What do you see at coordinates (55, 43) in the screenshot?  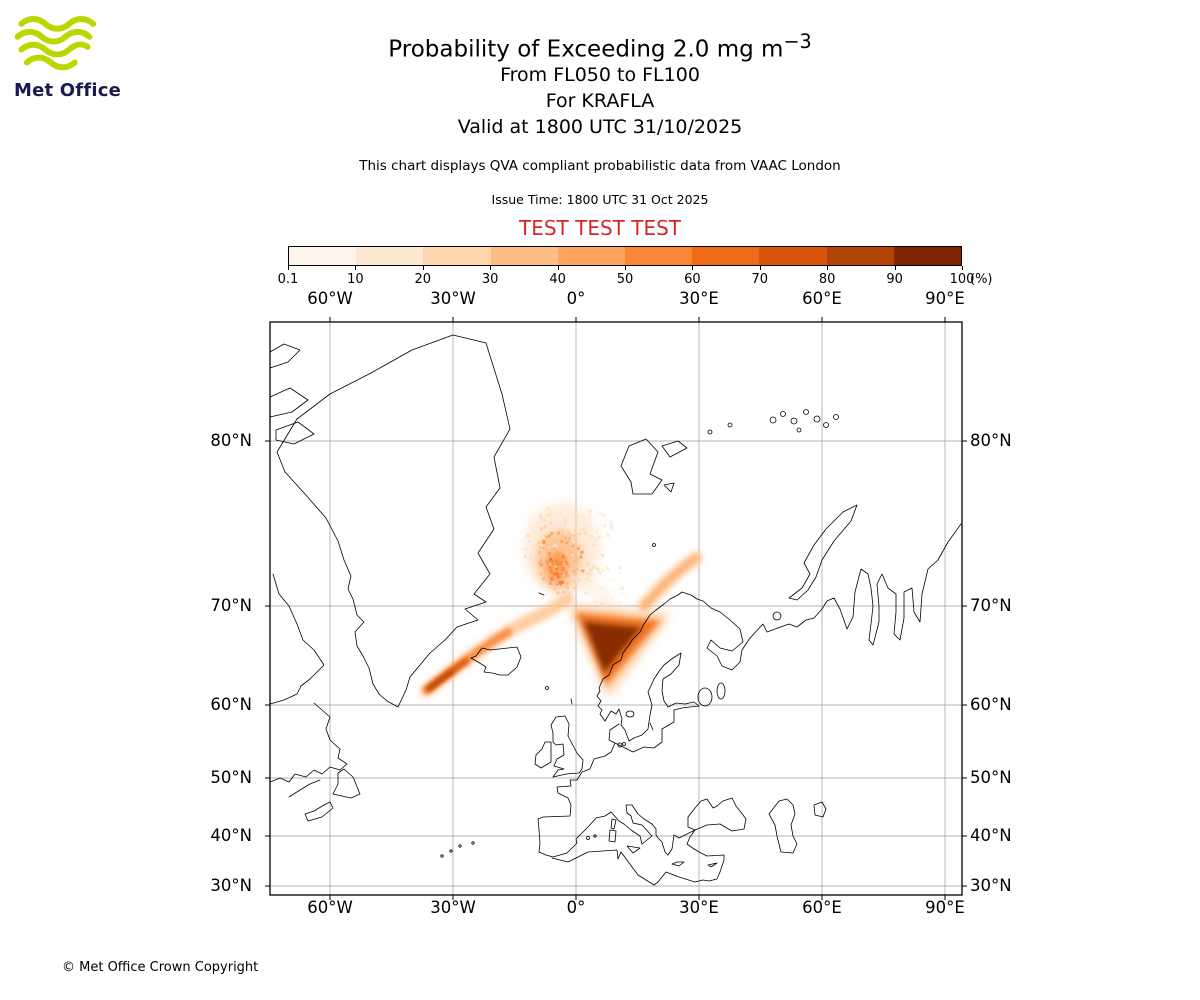 I see `met-office-waves-icon` at bounding box center [55, 43].